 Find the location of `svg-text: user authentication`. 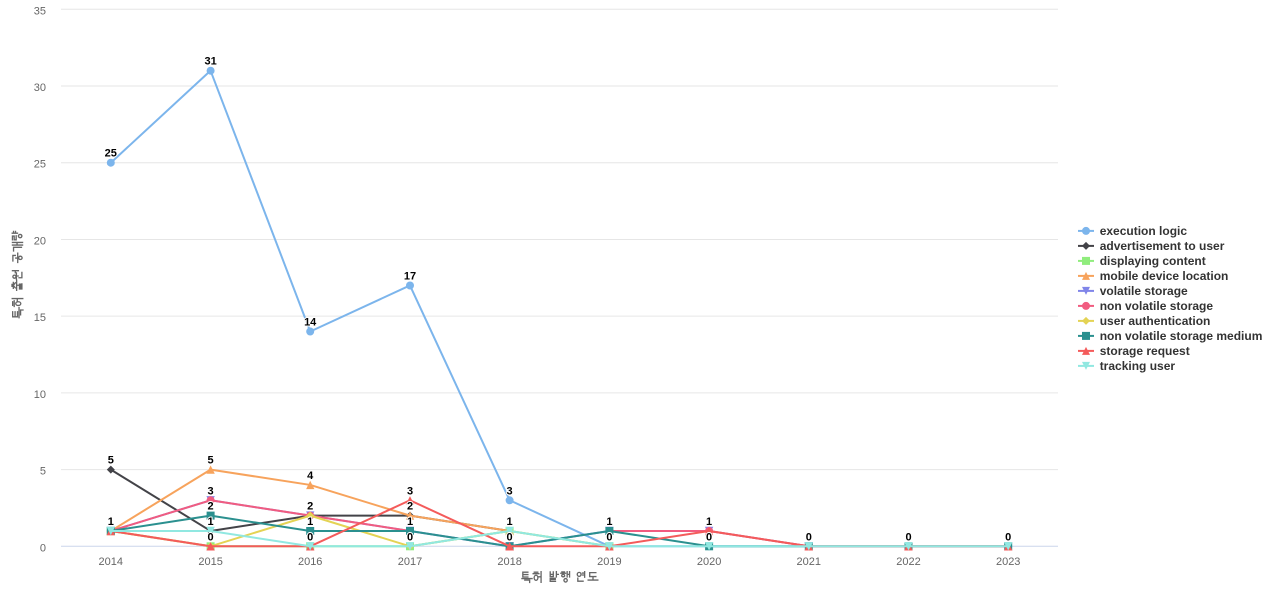

svg-text: user authentication is located at coordinates (1155, 321).